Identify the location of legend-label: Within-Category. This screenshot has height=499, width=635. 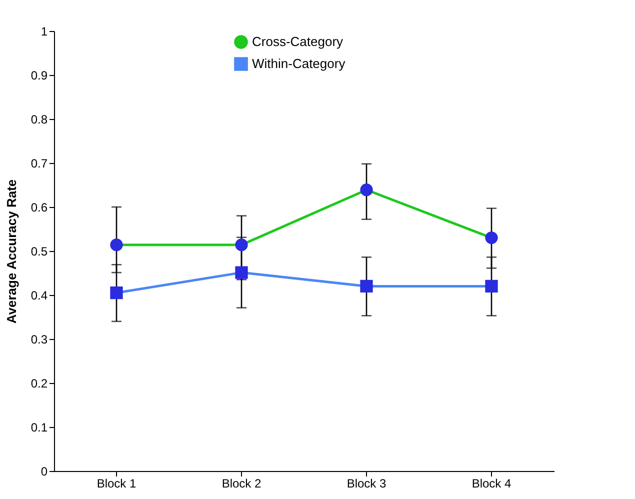
(299, 63).